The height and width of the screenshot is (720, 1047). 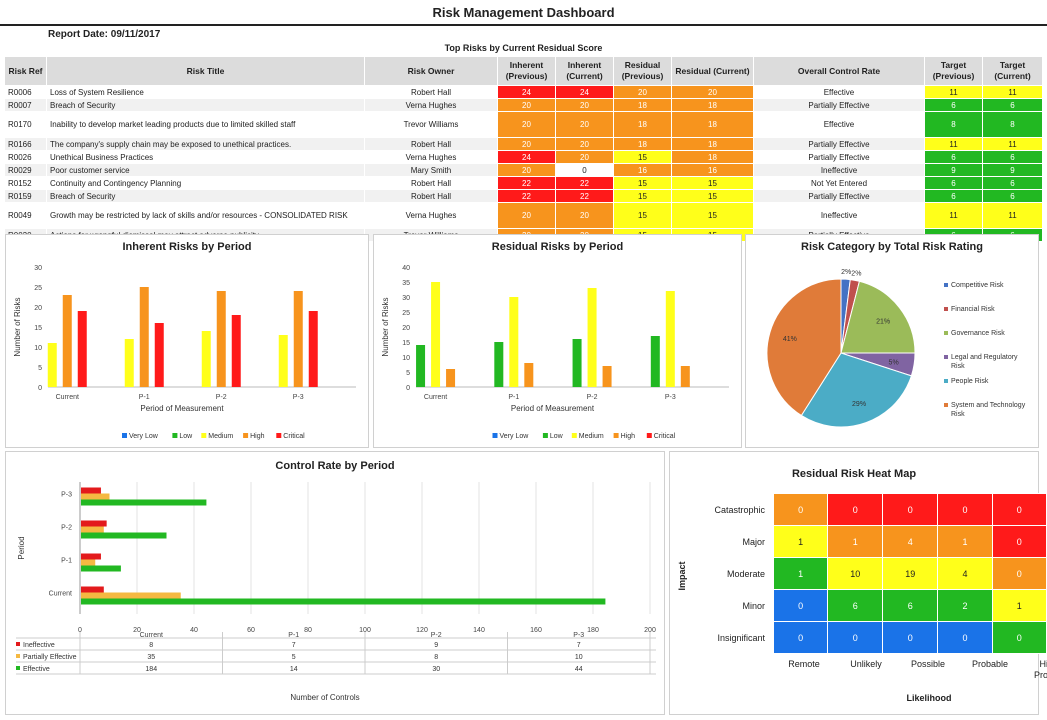 What do you see at coordinates (990, 664) in the screenshot?
I see `heatmap-col-label: Probable` at bounding box center [990, 664].